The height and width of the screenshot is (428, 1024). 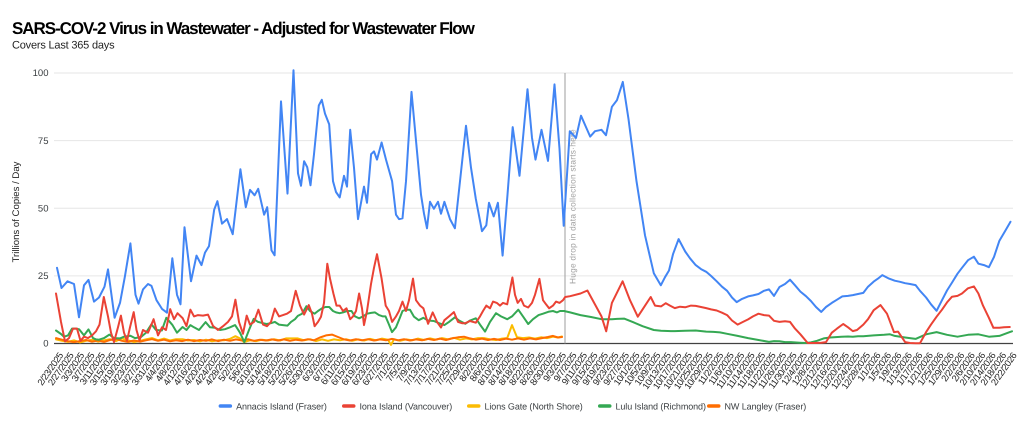 What do you see at coordinates (534, 407) in the screenshot?
I see `svg-text: Lions Gate (North Shore)` at bounding box center [534, 407].